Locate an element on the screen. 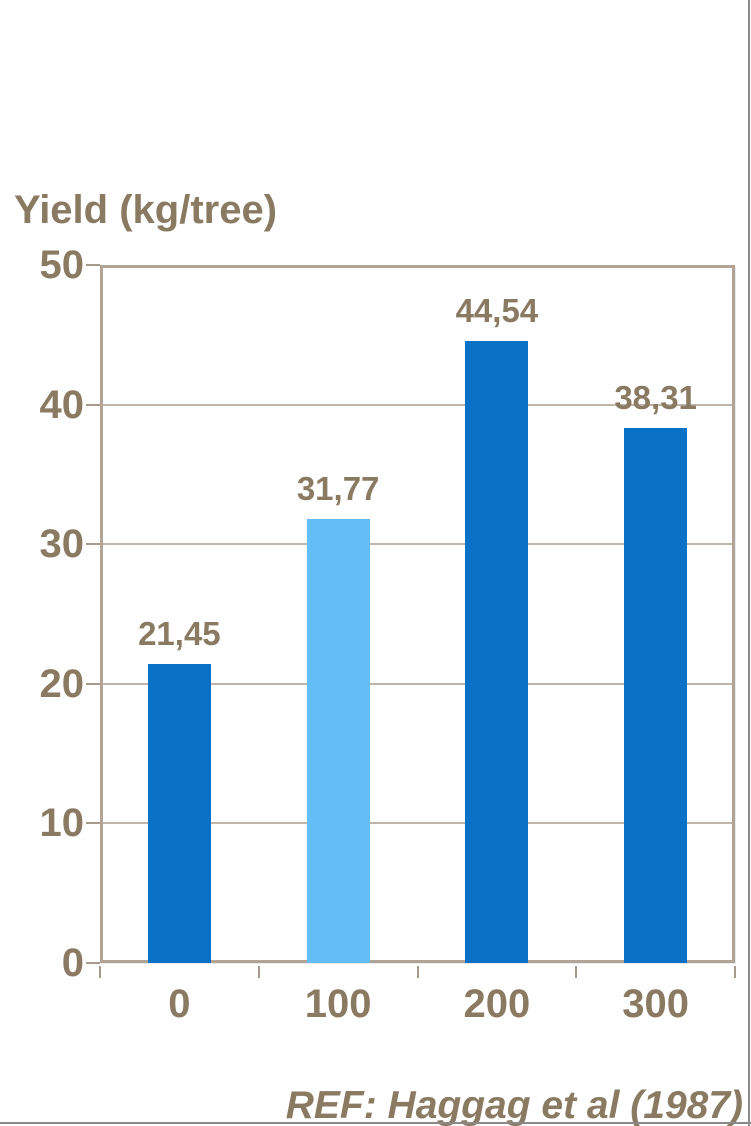 The height and width of the screenshot is (1126, 751). slide-bottom-edge-line is located at coordinates (375, 1123).